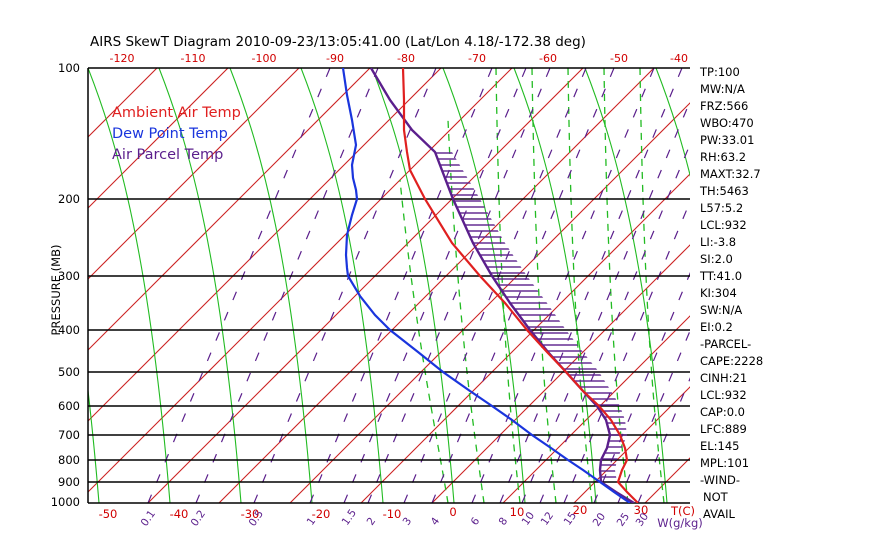 This screenshot has width=870, height=560. I want to click on index-item: CINH:21, so click(723, 378).